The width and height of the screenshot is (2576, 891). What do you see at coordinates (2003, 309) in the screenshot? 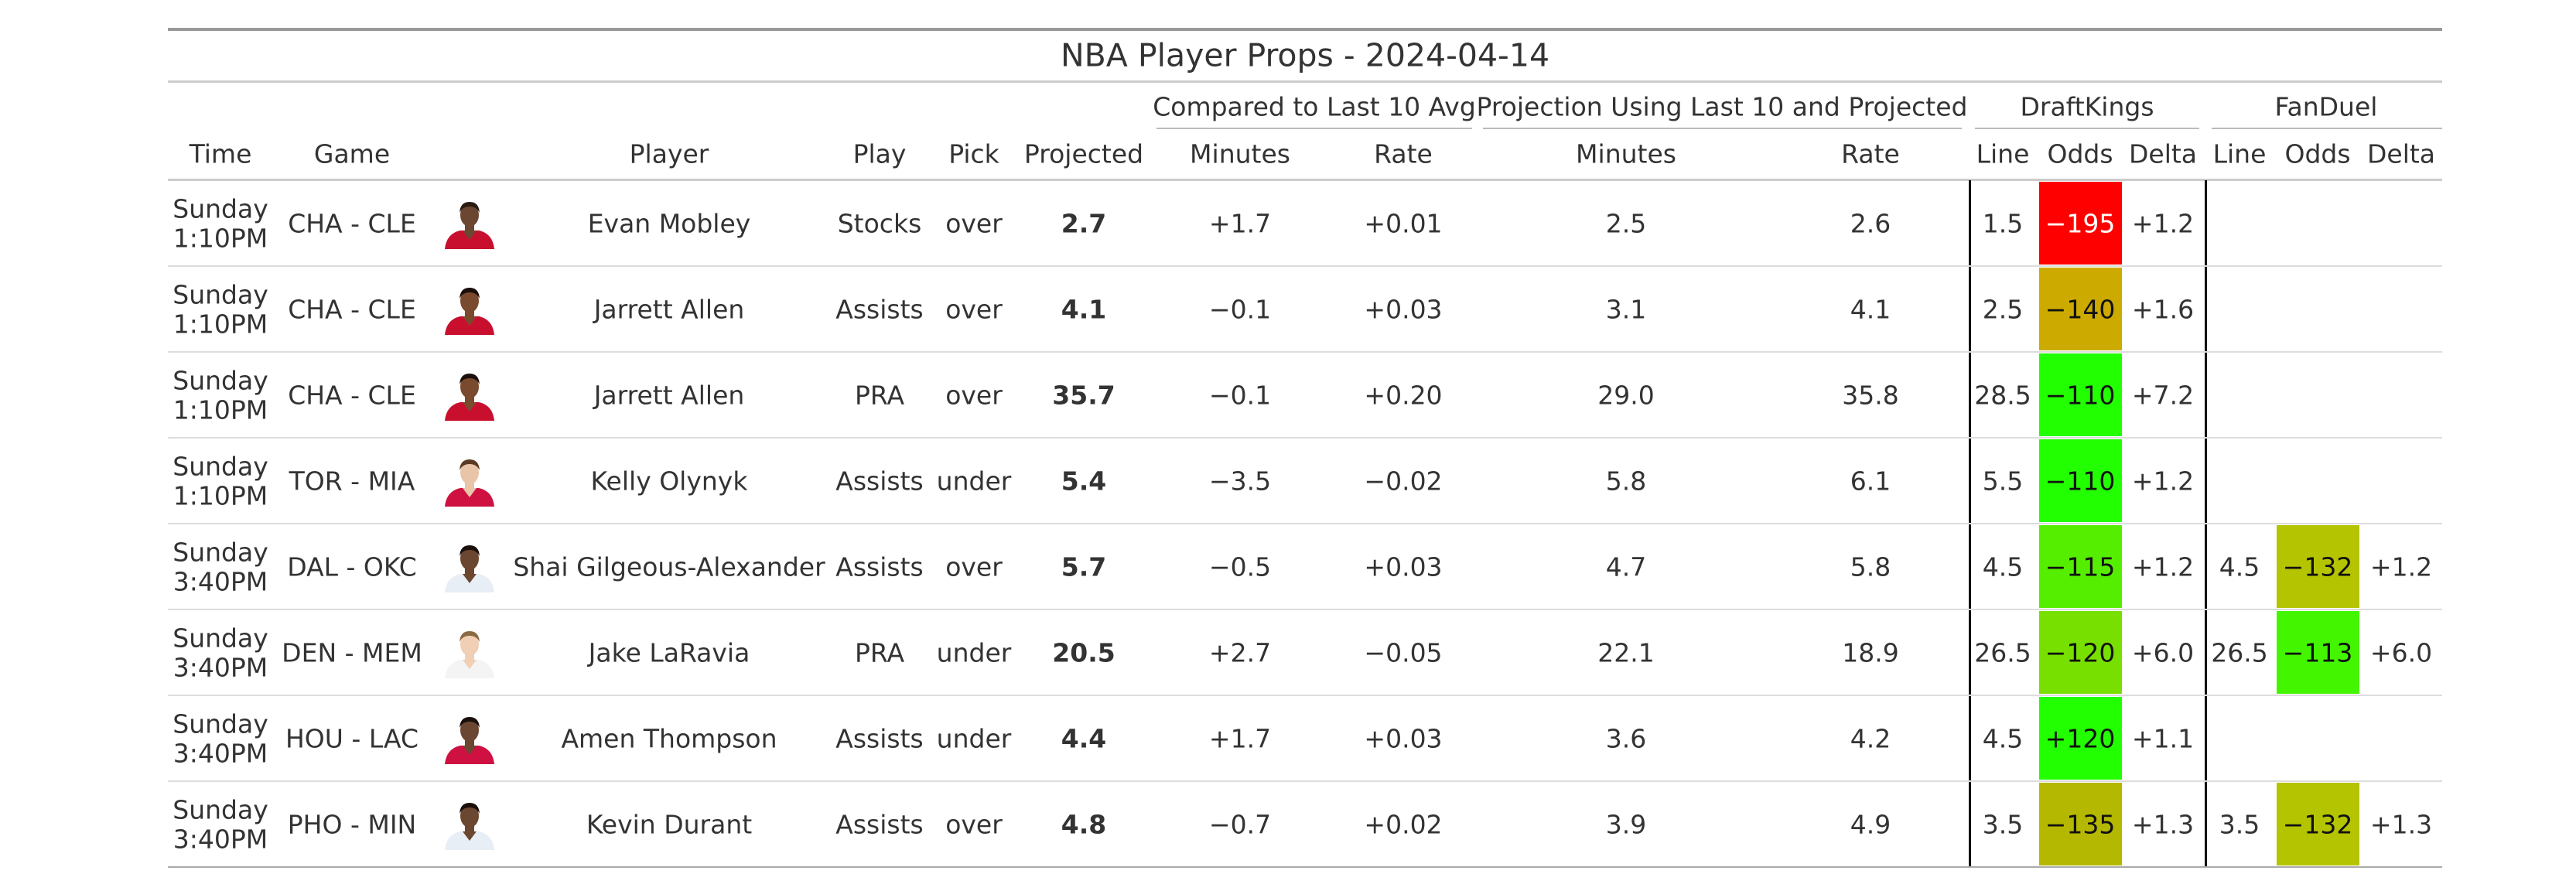
I see `dk-line-cell: 2.5` at bounding box center [2003, 309].